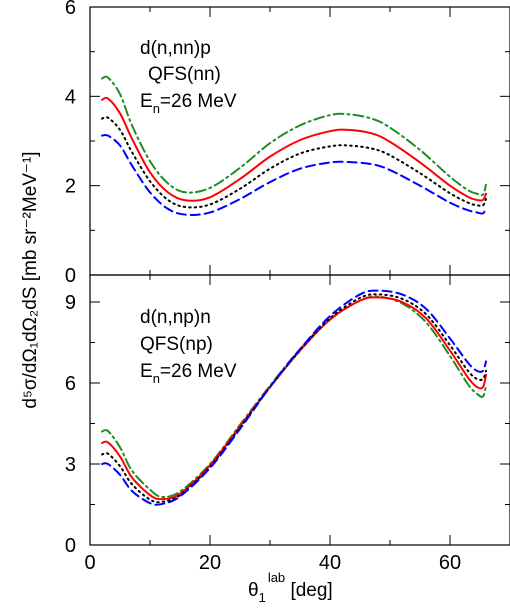  What do you see at coordinates (294, 174) in the screenshot?
I see `top-series-dashed` at bounding box center [294, 174].